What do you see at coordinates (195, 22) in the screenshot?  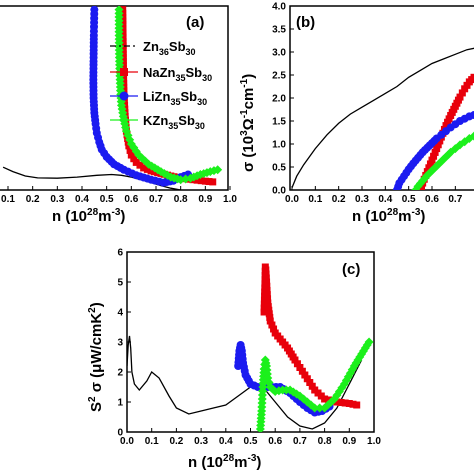 I see `panel-a-label: (a)` at bounding box center [195, 22].